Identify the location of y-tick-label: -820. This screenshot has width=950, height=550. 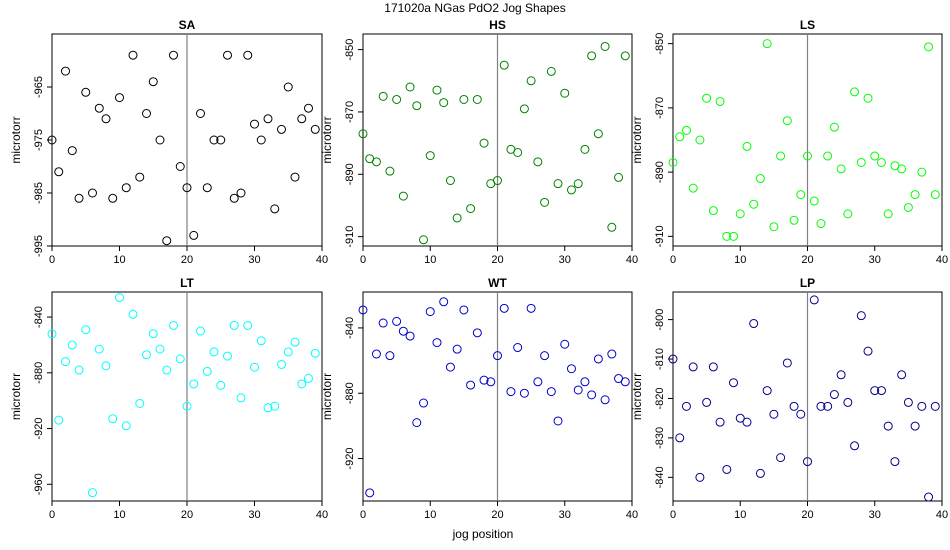
(660, 398).